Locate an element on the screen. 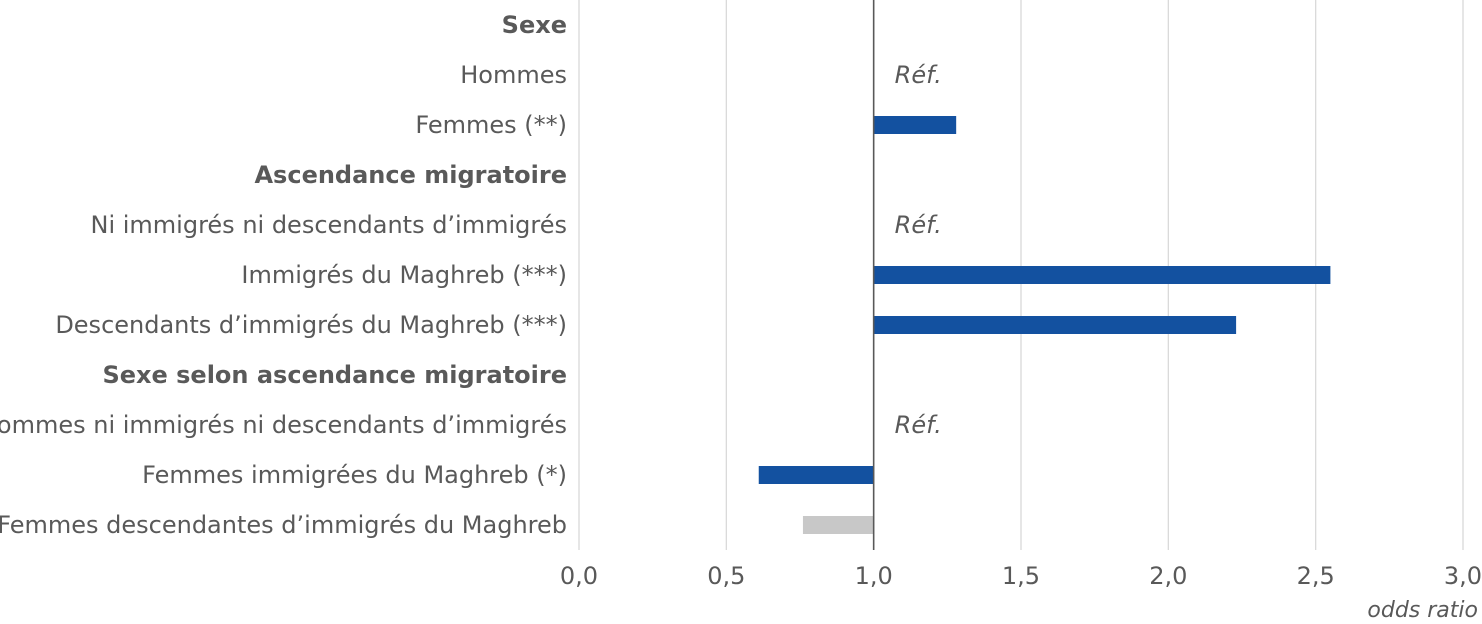 The width and height of the screenshot is (1482, 624). category-label: Femmes immigrées du Maghreb (*) is located at coordinates (354, 475).